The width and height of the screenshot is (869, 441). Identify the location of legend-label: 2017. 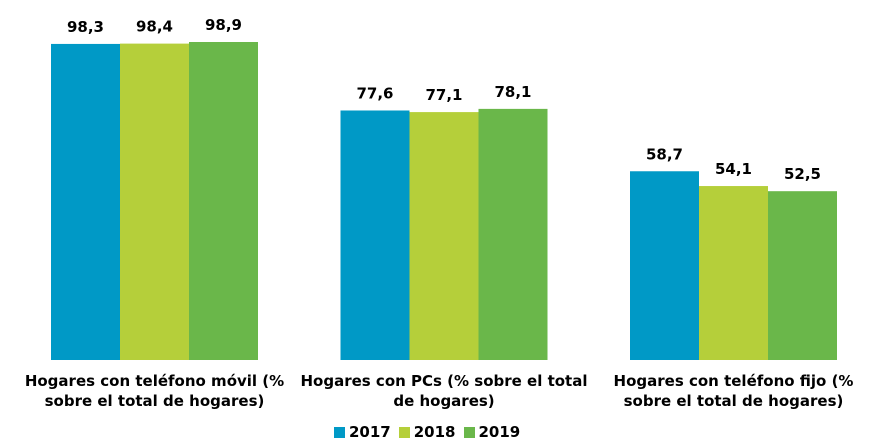
(370, 432).